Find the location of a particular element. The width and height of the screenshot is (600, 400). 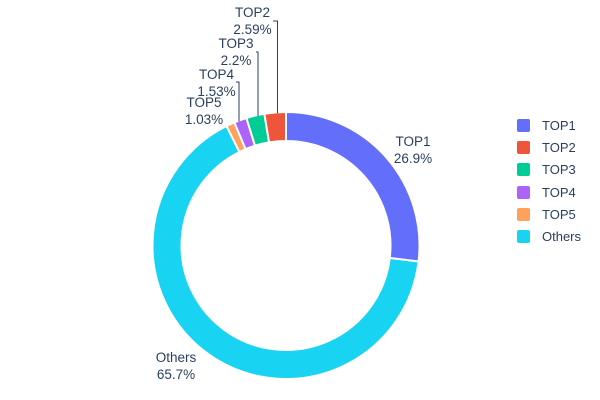

slice-label-name: Others is located at coordinates (176, 357).